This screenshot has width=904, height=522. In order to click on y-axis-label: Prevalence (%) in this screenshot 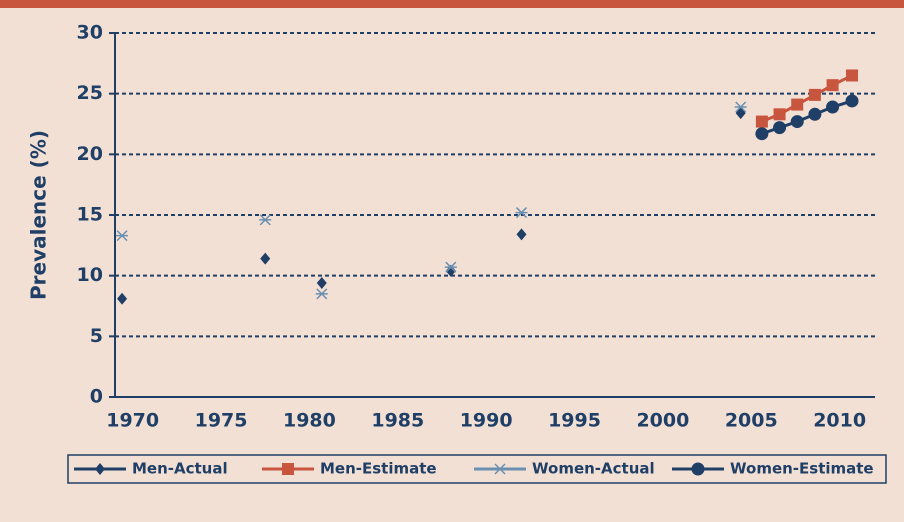, I will do `click(39, 215)`.